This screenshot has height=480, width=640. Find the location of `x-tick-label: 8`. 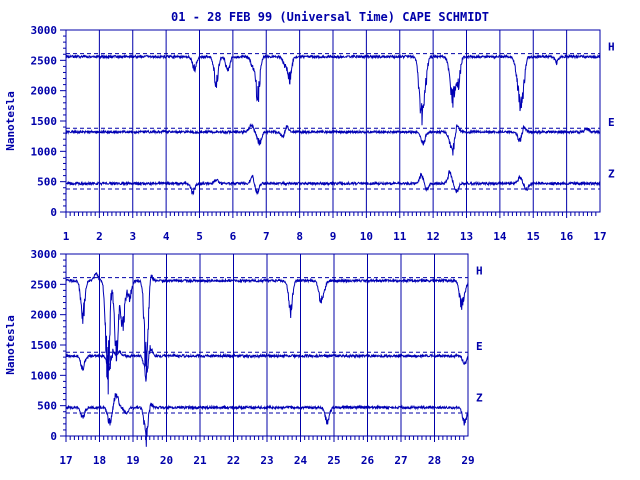

x-tick-label: 8 is located at coordinates (299, 236).